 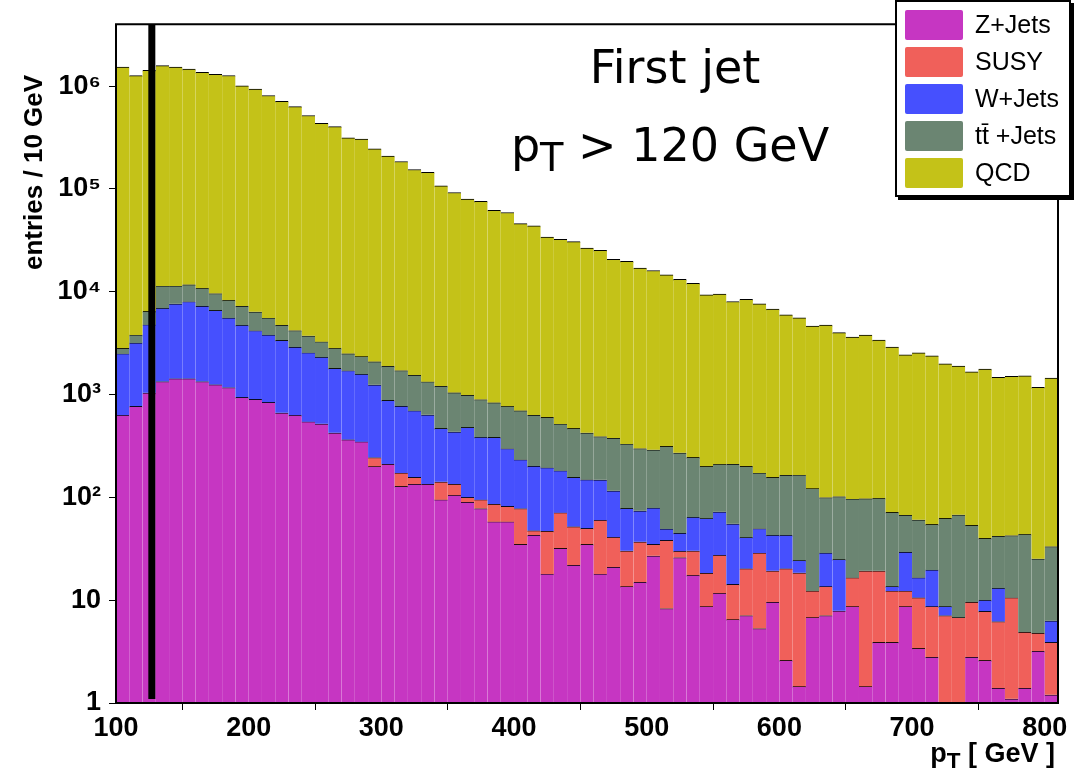 What do you see at coordinates (647, 726) in the screenshot?
I see `x-tick-label: 500` at bounding box center [647, 726].